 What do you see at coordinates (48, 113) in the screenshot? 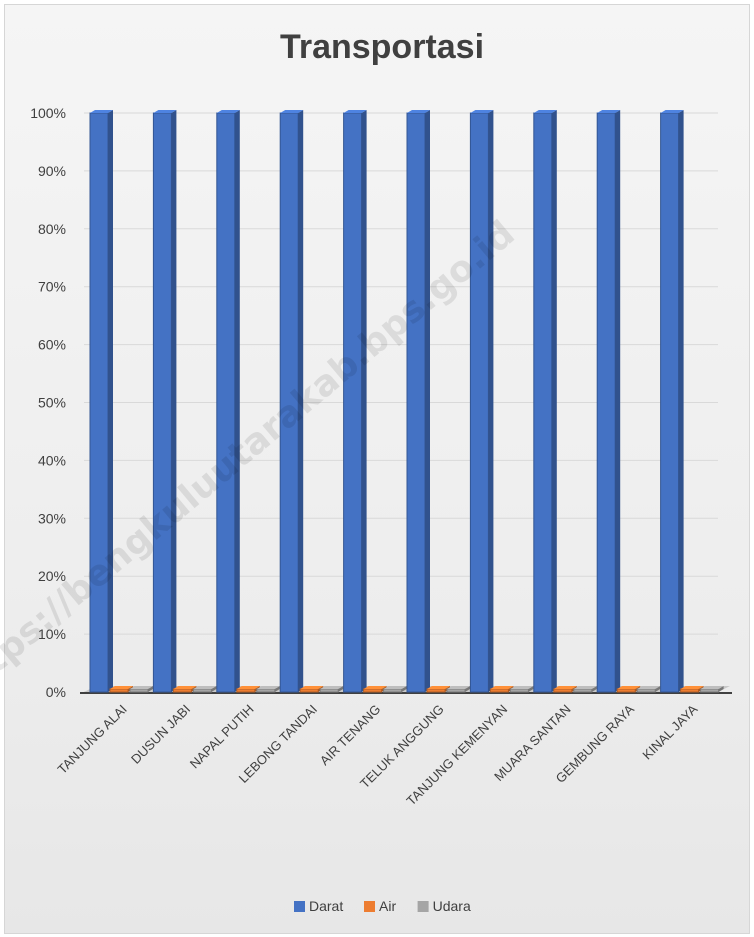
I see `y-tick-label: 100%` at bounding box center [48, 113].